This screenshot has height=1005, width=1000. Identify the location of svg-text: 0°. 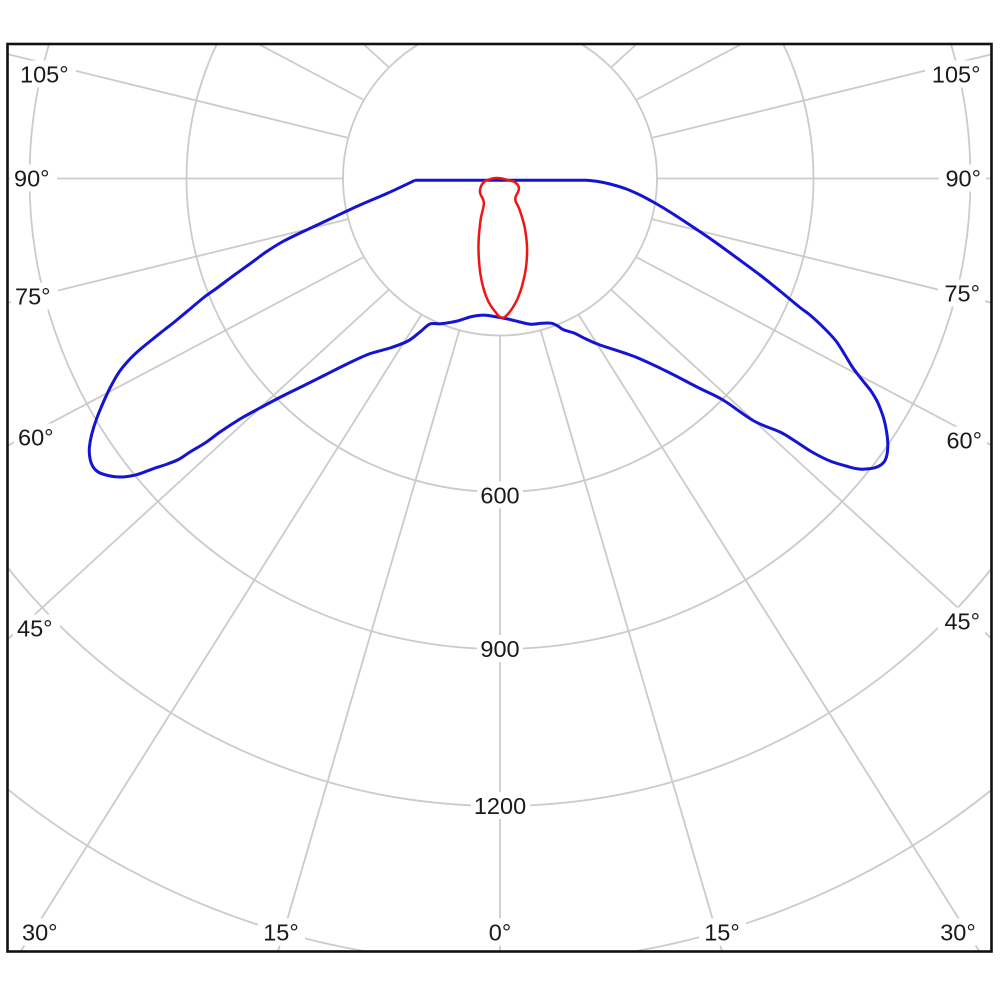
(500, 932).